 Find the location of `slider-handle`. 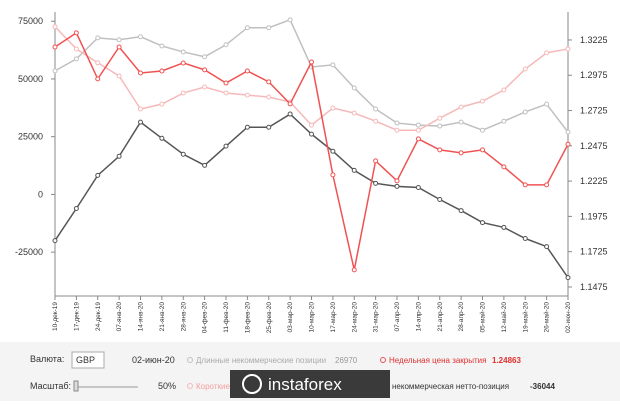

slider-handle is located at coordinates (76, 386).